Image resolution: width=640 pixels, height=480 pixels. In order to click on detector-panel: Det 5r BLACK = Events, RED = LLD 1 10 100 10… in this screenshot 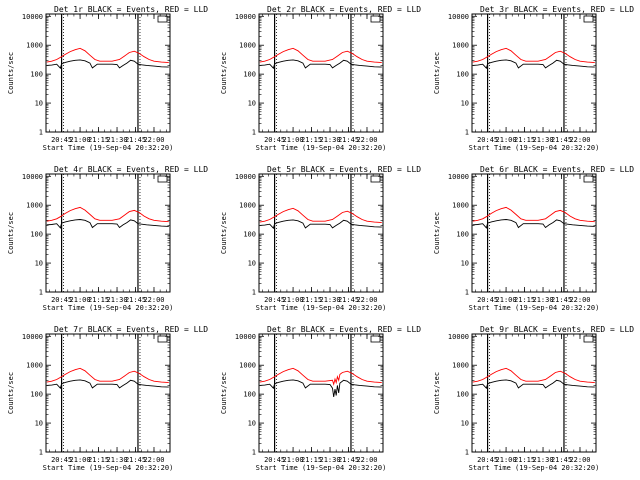, I will do `click(320, 238)`.